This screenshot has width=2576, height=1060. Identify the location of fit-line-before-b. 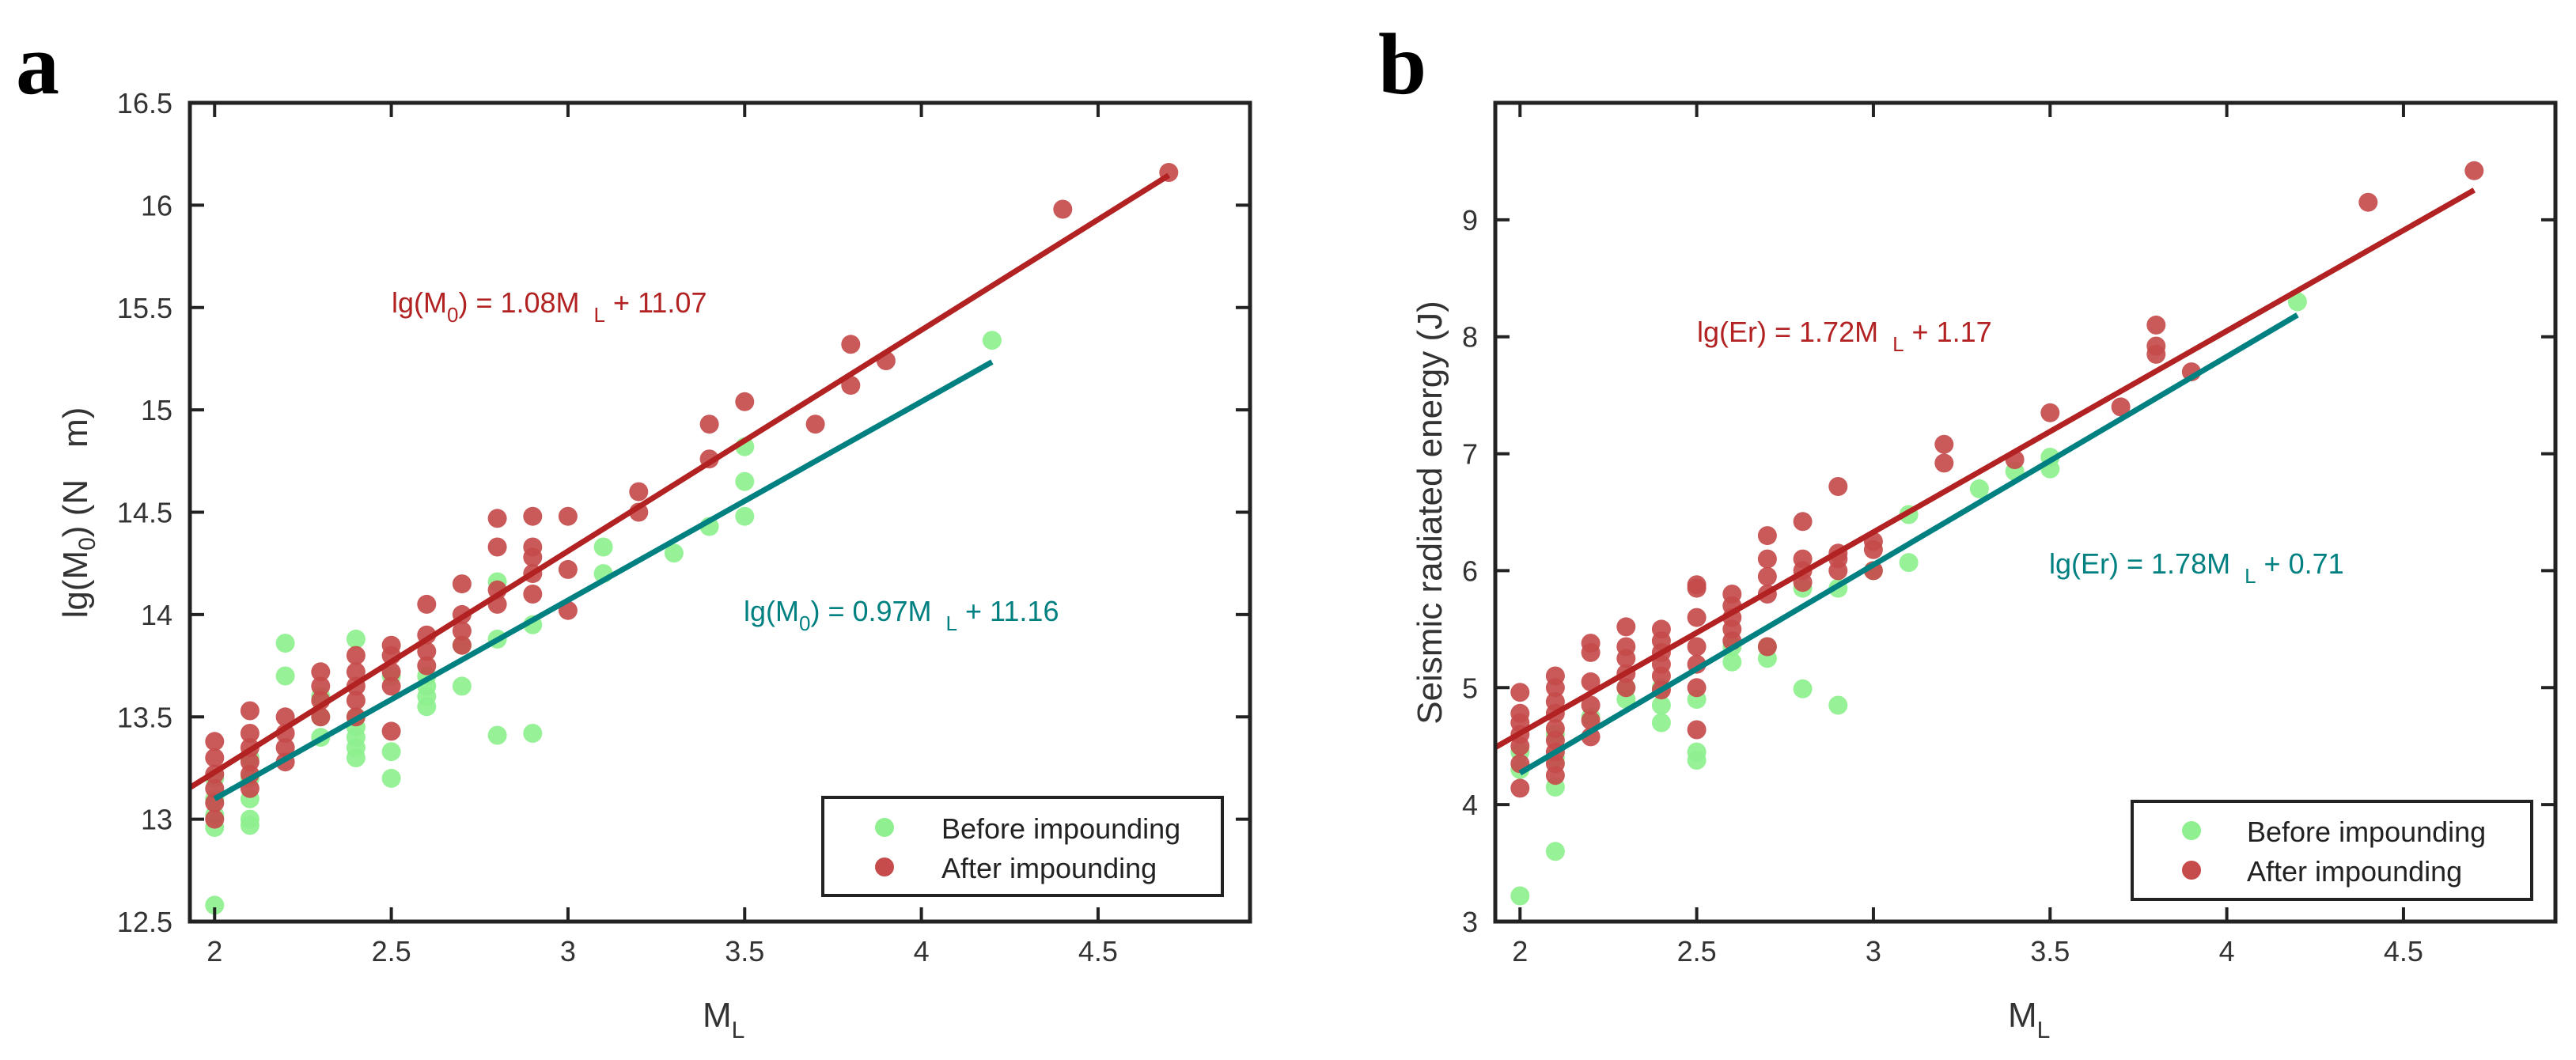
(1908, 544).